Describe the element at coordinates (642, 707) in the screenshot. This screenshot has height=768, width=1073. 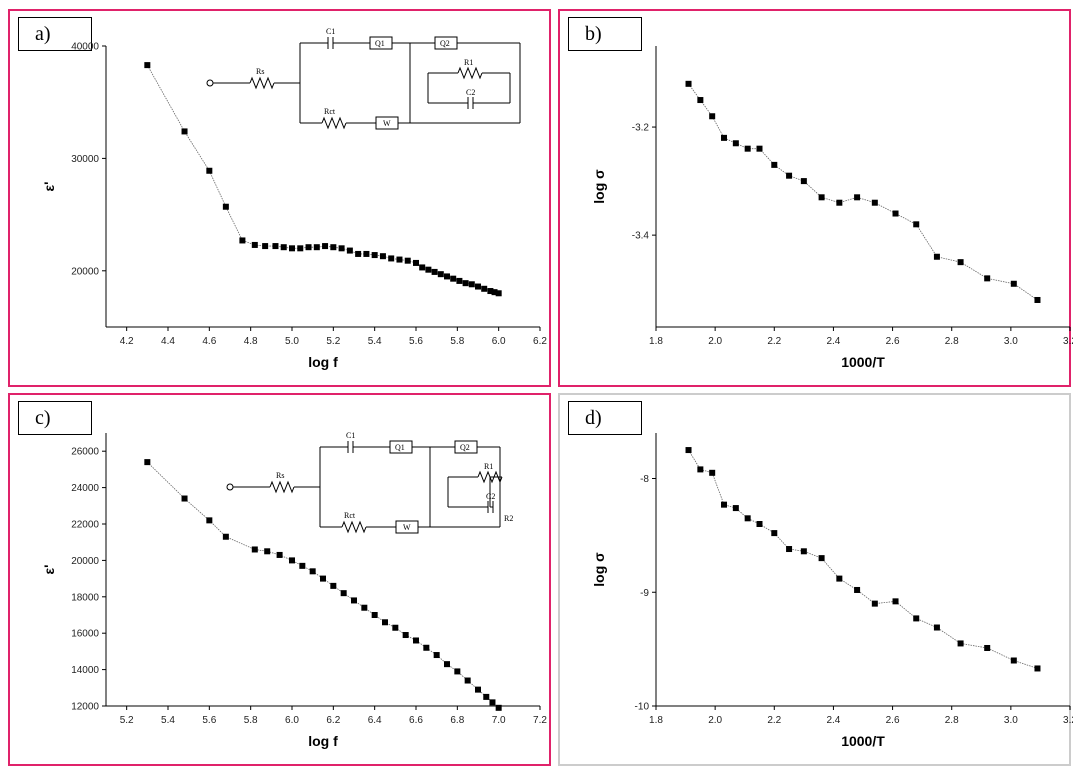
I see `y-tick-label: -10` at that location.